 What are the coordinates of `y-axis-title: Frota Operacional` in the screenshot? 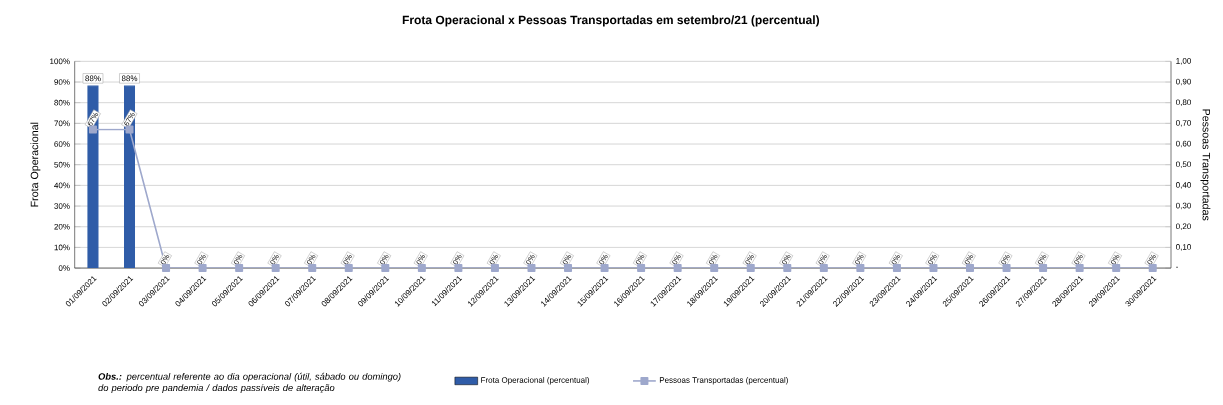 It's located at (35, 164).